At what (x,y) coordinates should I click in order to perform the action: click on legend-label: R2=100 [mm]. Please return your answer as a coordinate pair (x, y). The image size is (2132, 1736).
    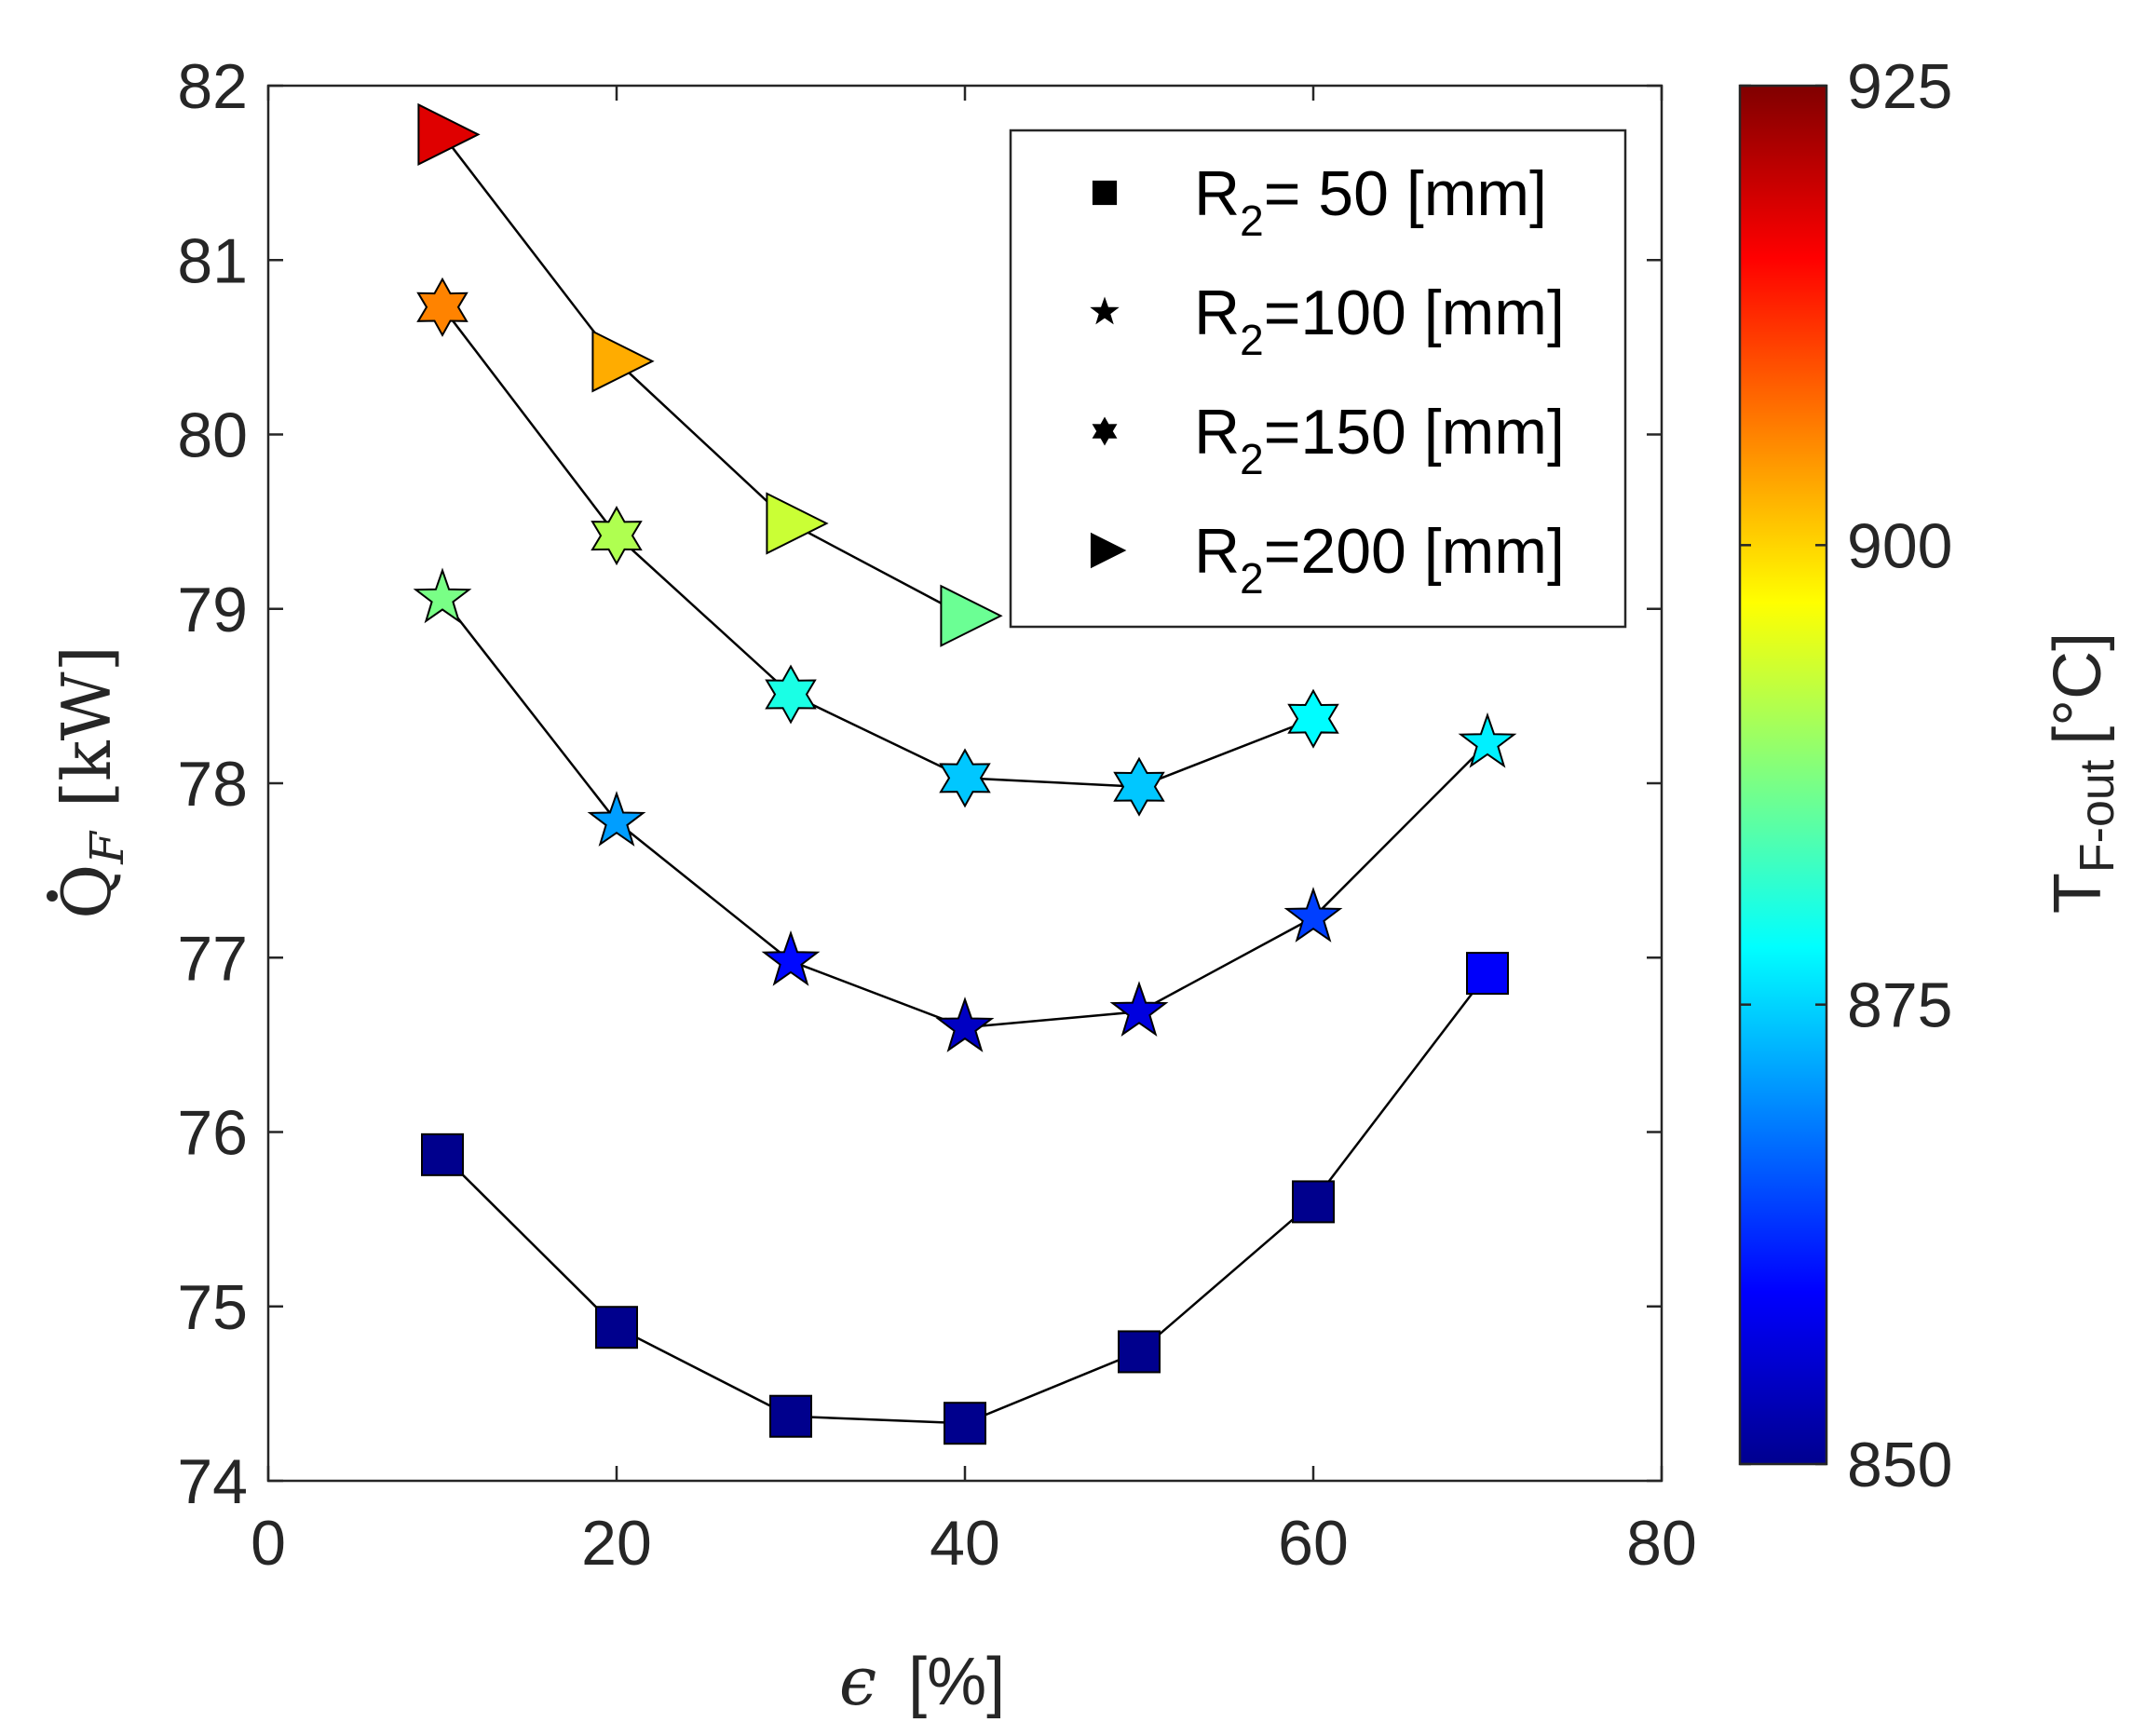
    Looking at the image, I should click on (1379, 321).